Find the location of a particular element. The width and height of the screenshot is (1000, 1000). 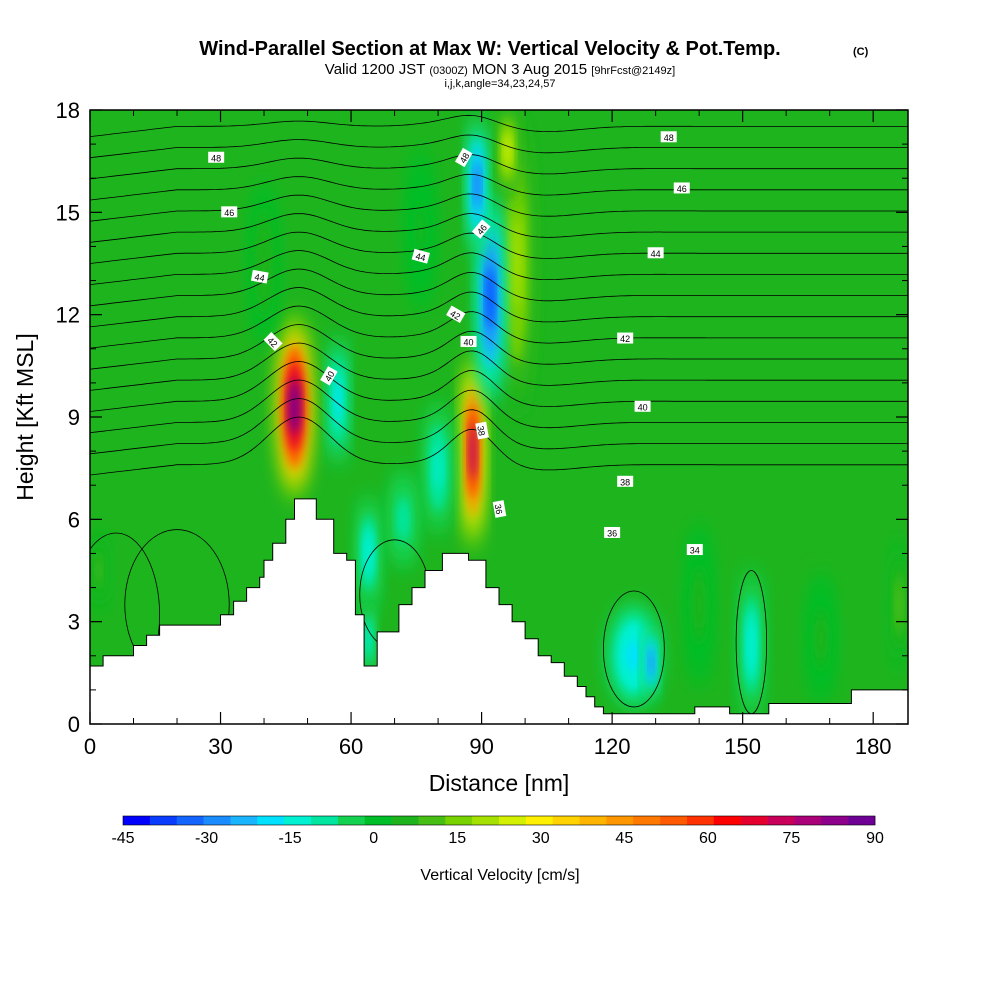

colorbar-tick-label: 60 is located at coordinates (708, 838).